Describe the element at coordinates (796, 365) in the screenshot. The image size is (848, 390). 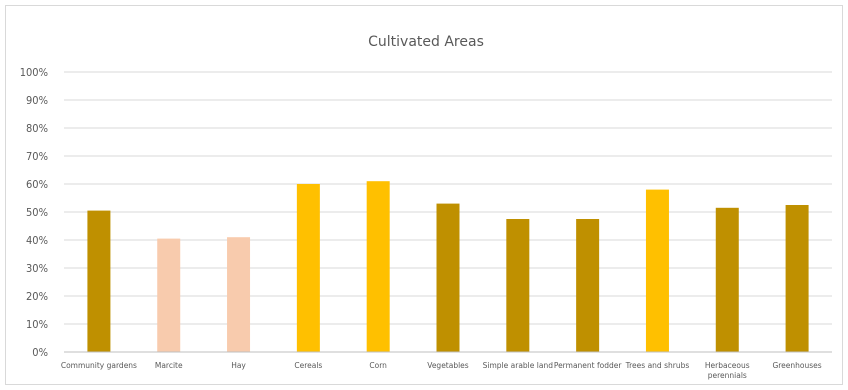
I see `x-tick-label: Greenhouses` at that location.